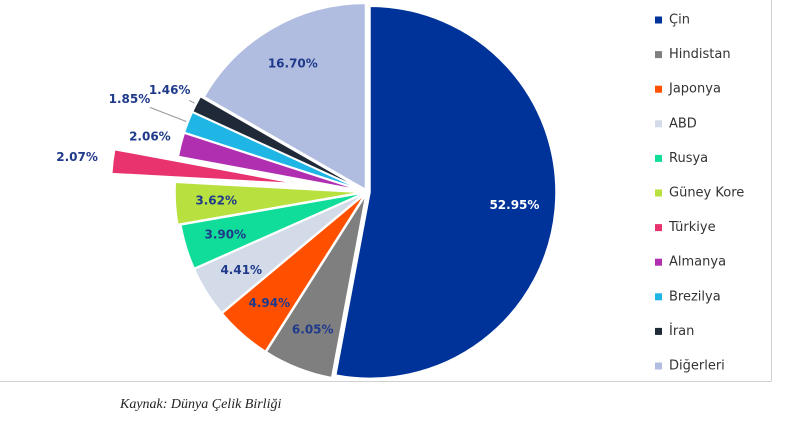  What do you see at coordinates (692, 227) in the screenshot?
I see `legend-label: Türkiye` at bounding box center [692, 227].